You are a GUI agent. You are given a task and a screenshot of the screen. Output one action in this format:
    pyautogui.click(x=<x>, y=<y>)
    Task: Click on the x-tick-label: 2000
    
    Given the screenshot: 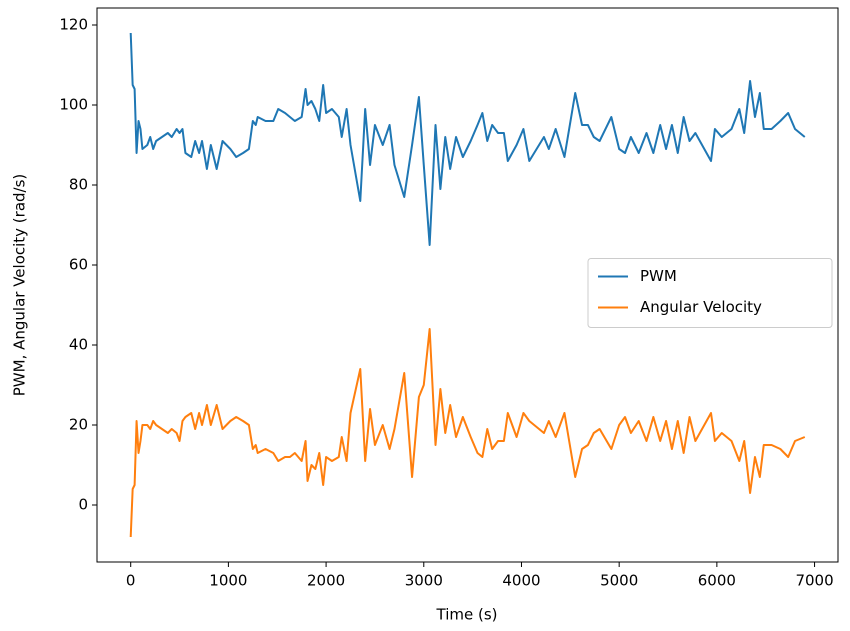 What is the action you would take?
    pyautogui.click(x=326, y=581)
    